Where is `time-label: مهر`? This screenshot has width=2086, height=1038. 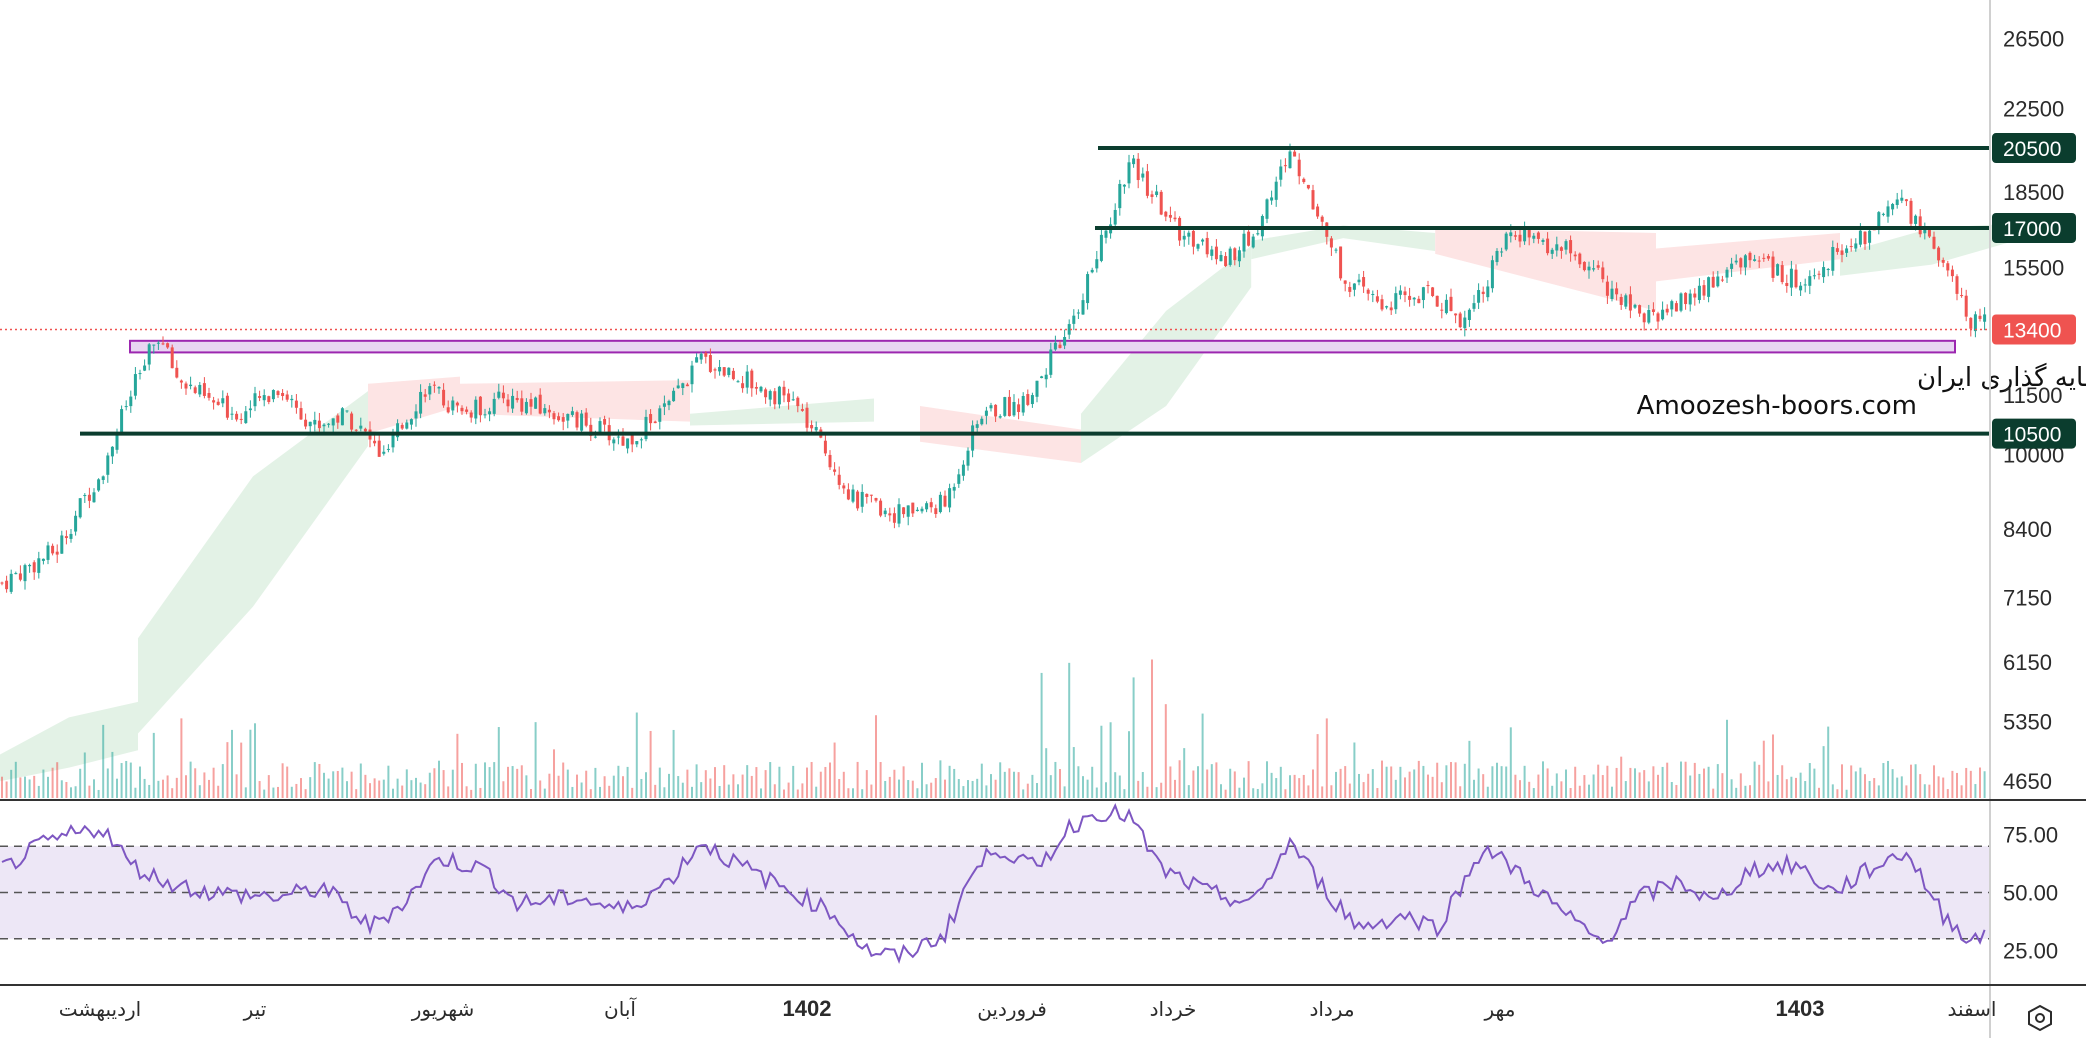 time-label: مهر is located at coordinates (1500, 1009).